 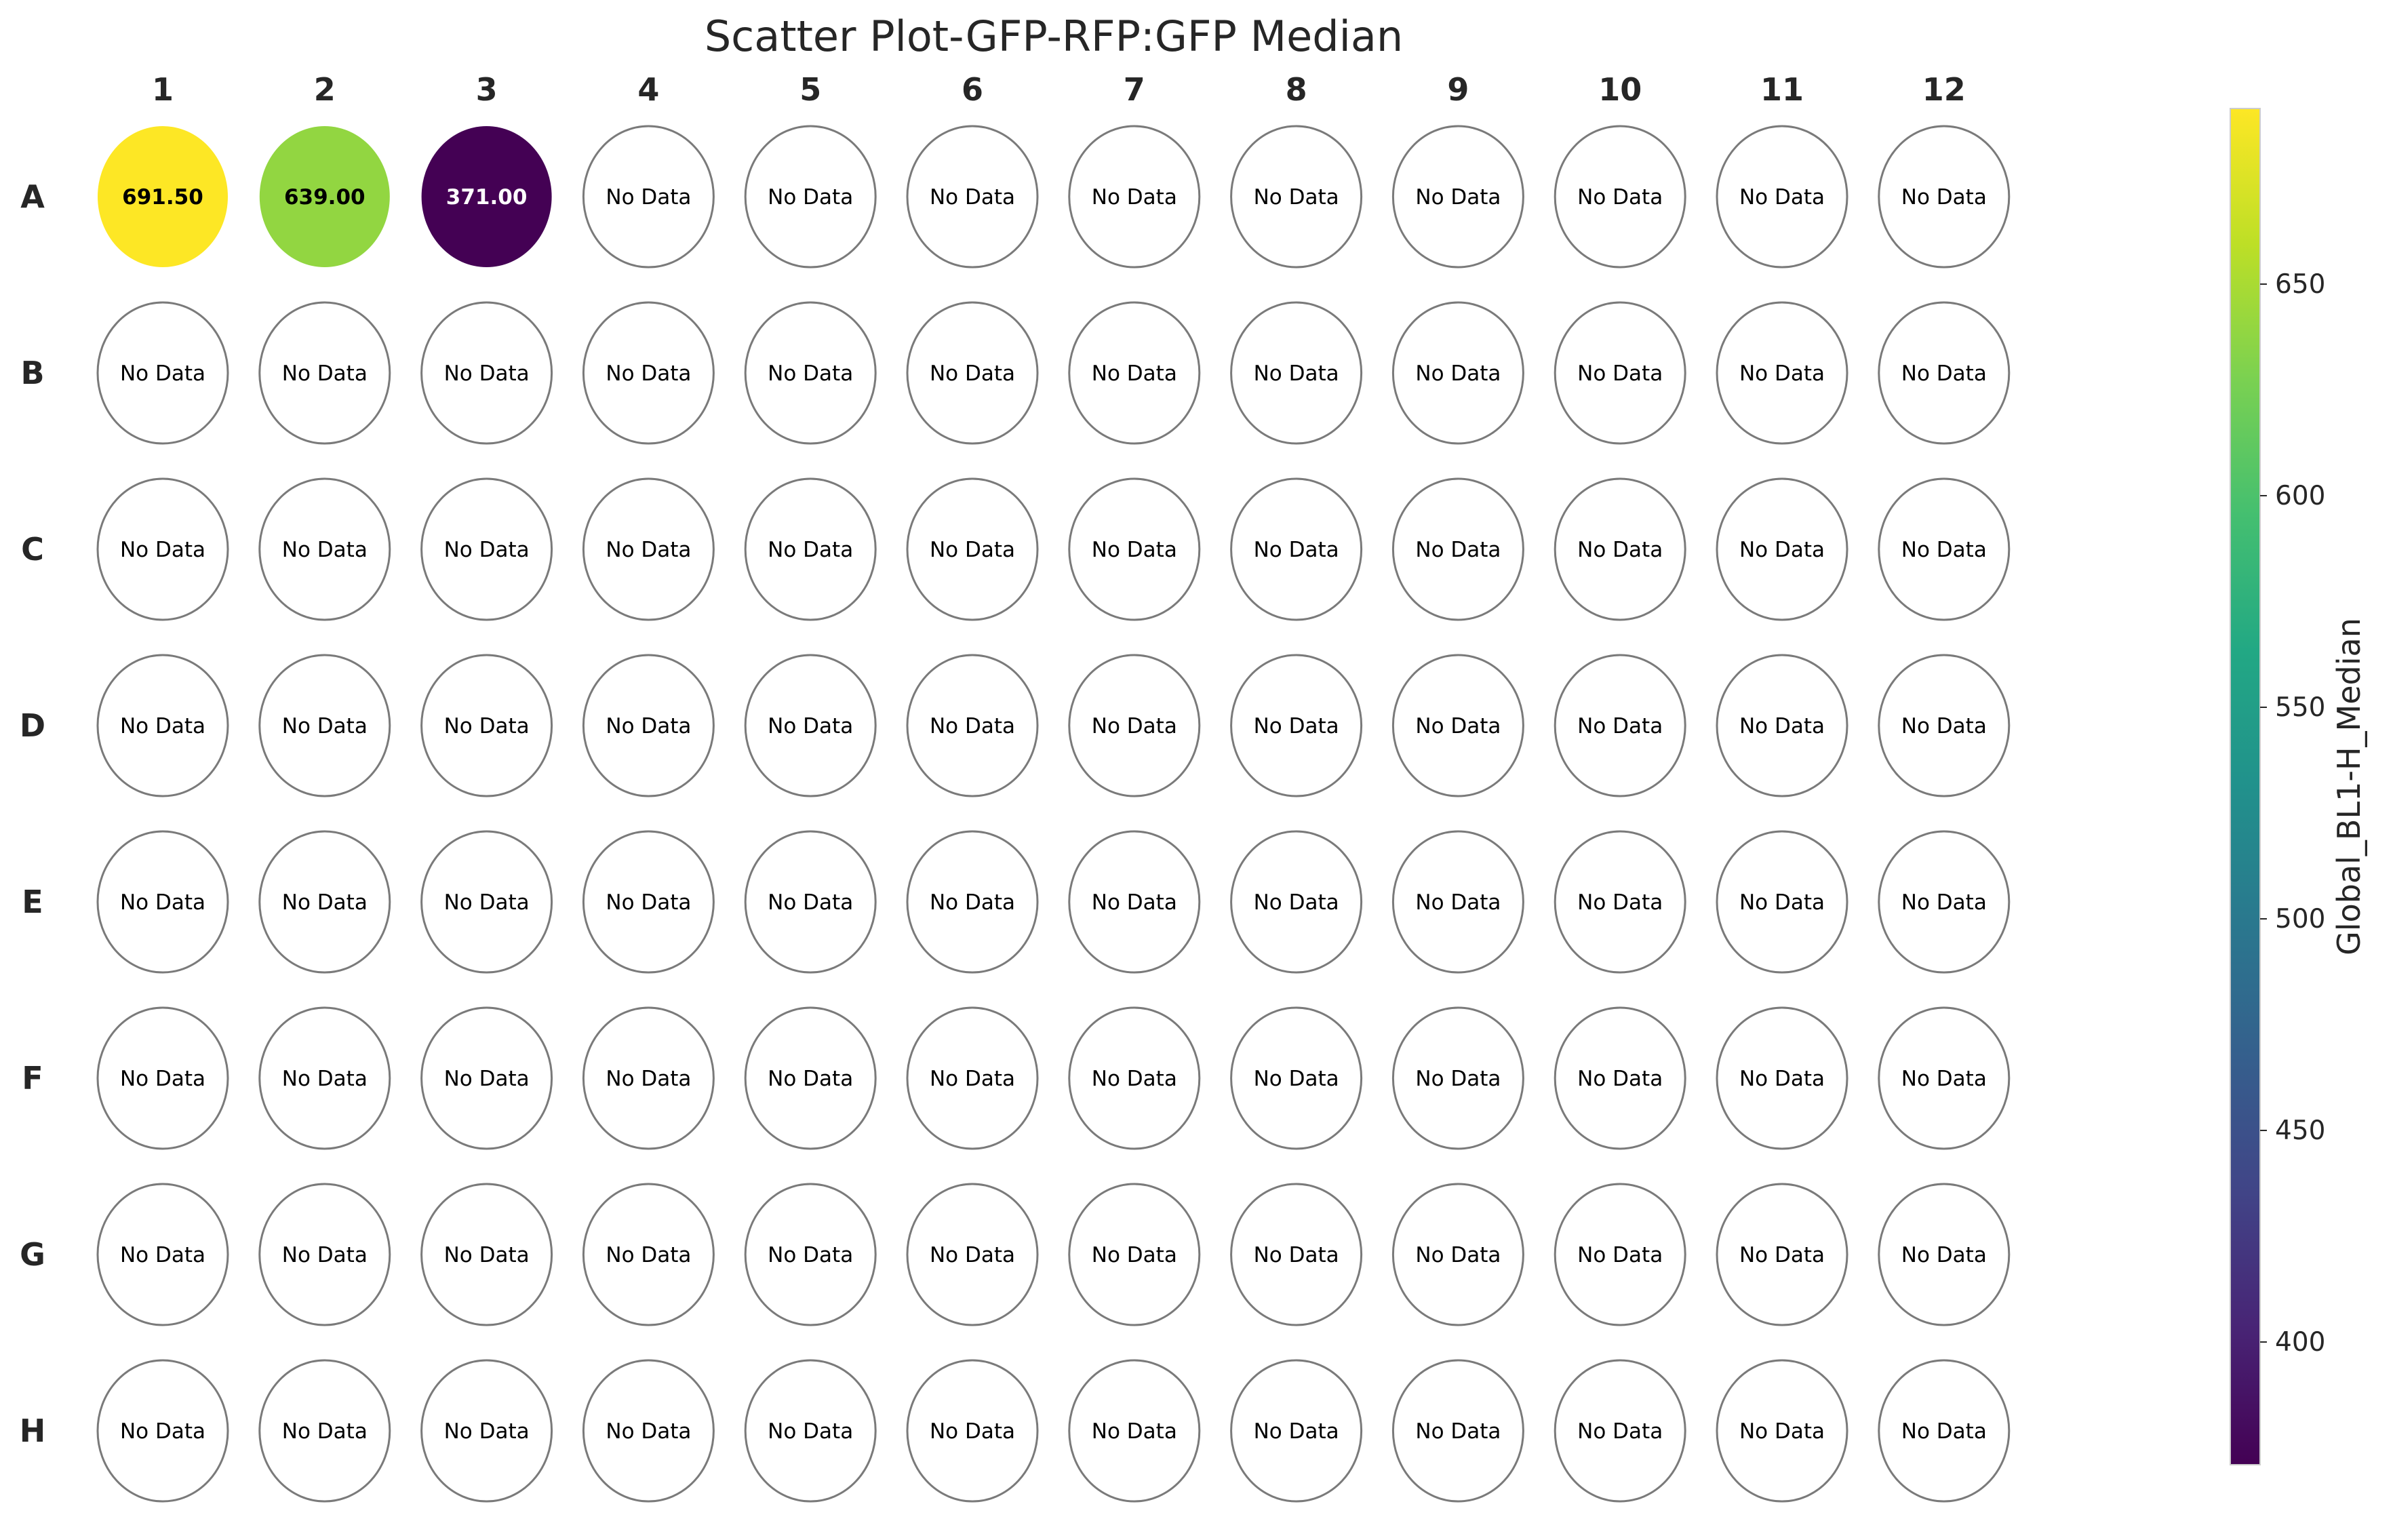 I want to click on well-C10: No Data, so click(x=1620, y=549).